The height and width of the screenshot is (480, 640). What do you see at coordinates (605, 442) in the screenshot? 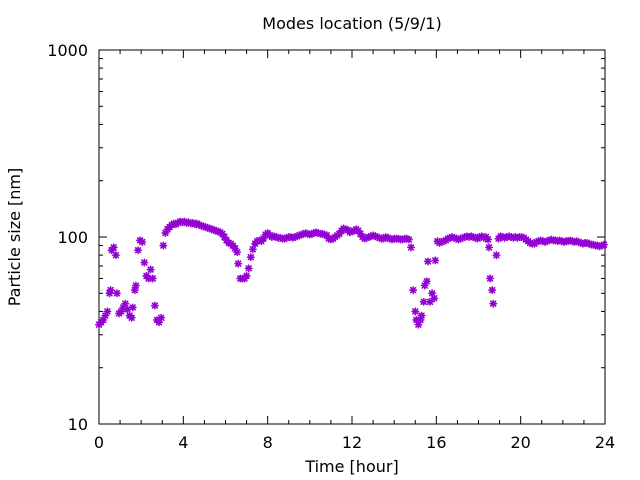
I see `x-tick-label: 24` at bounding box center [605, 442].